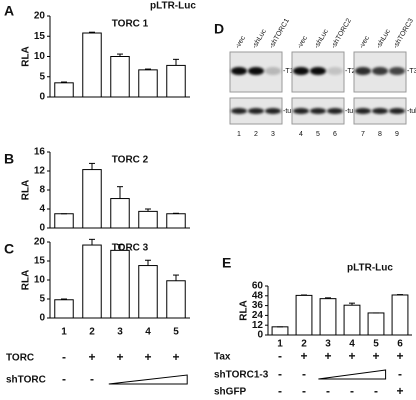 This screenshot has width=416, height=400. I want to click on panel-letter: E, so click(226, 263).